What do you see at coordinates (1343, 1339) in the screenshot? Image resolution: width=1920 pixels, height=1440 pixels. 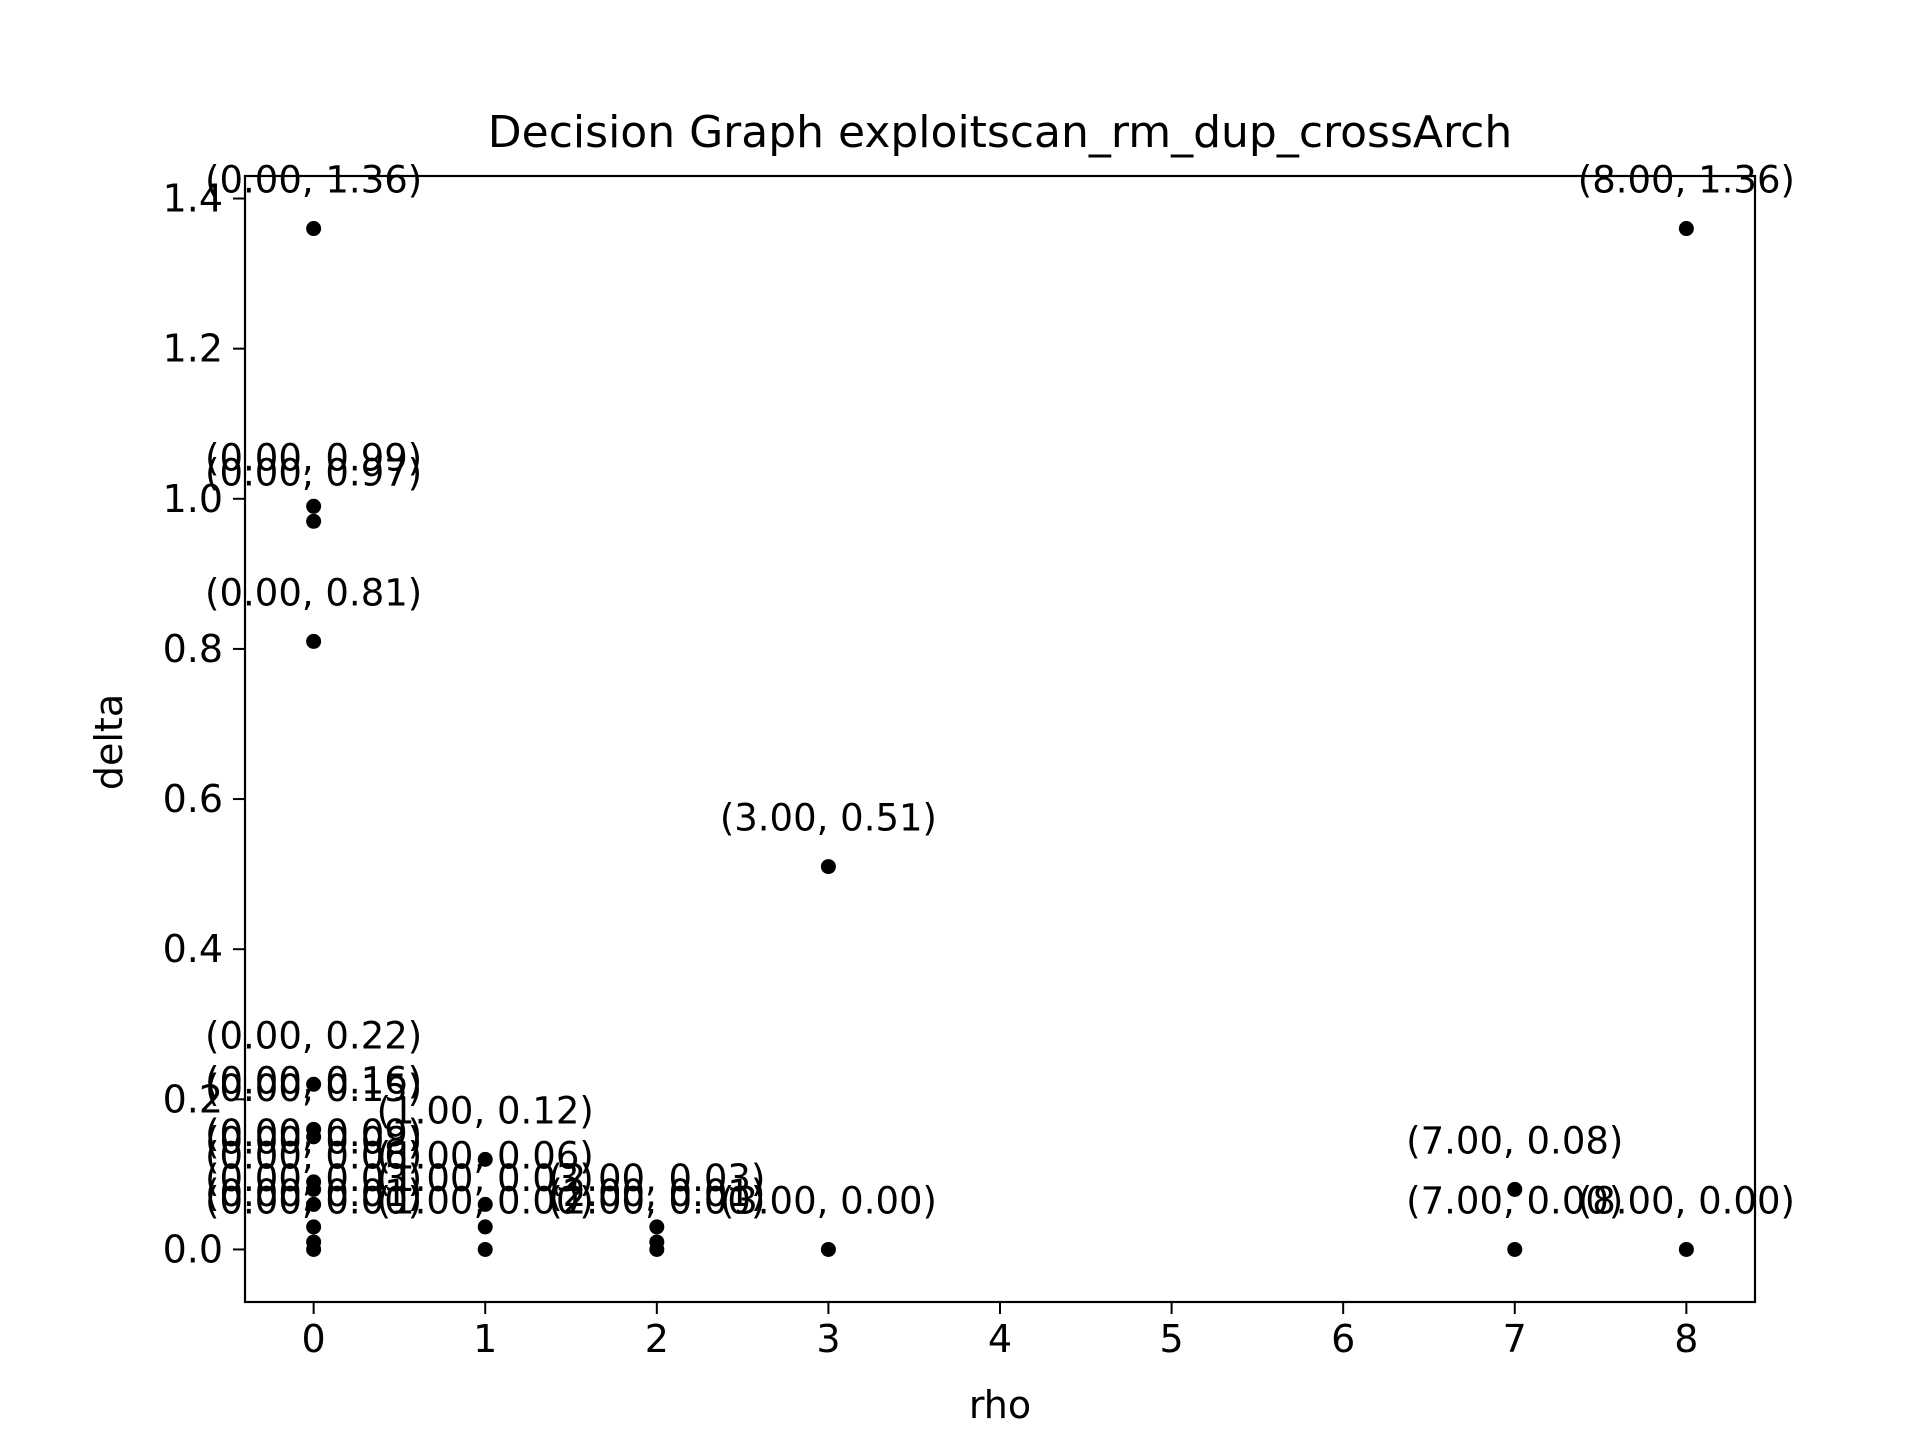 I see `x-tick-label: 6` at bounding box center [1343, 1339].